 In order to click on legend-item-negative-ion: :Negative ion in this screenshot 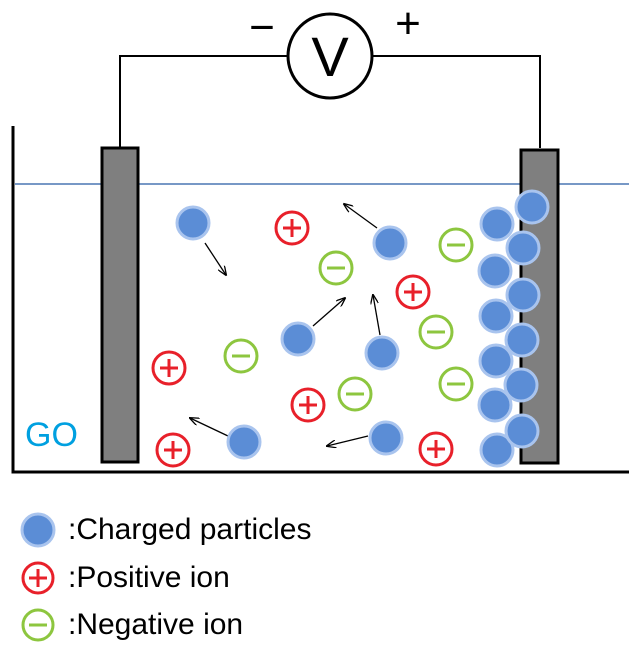, I will do `click(130, 625)`.